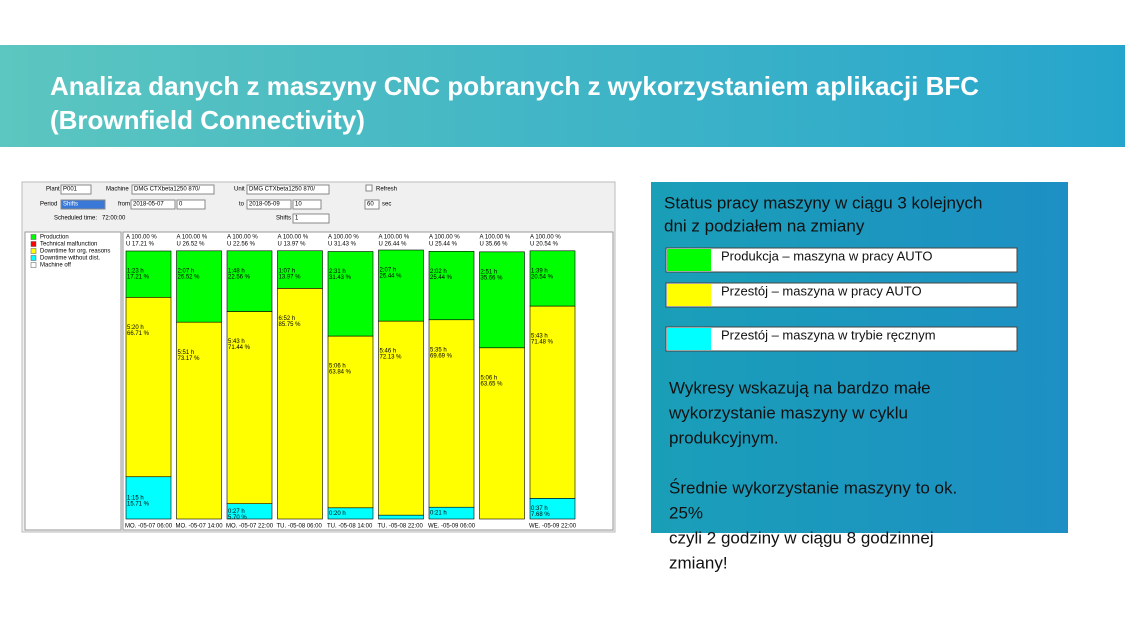  What do you see at coordinates (386, 190) in the screenshot?
I see `label: Refresh` at bounding box center [386, 190].